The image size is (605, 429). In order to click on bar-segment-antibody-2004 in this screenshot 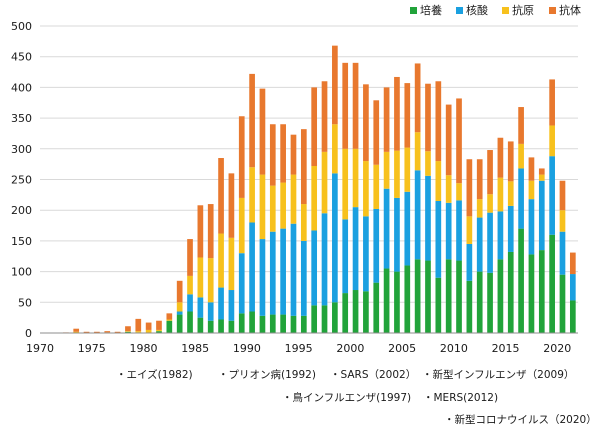, I will do `click(397, 113)`.